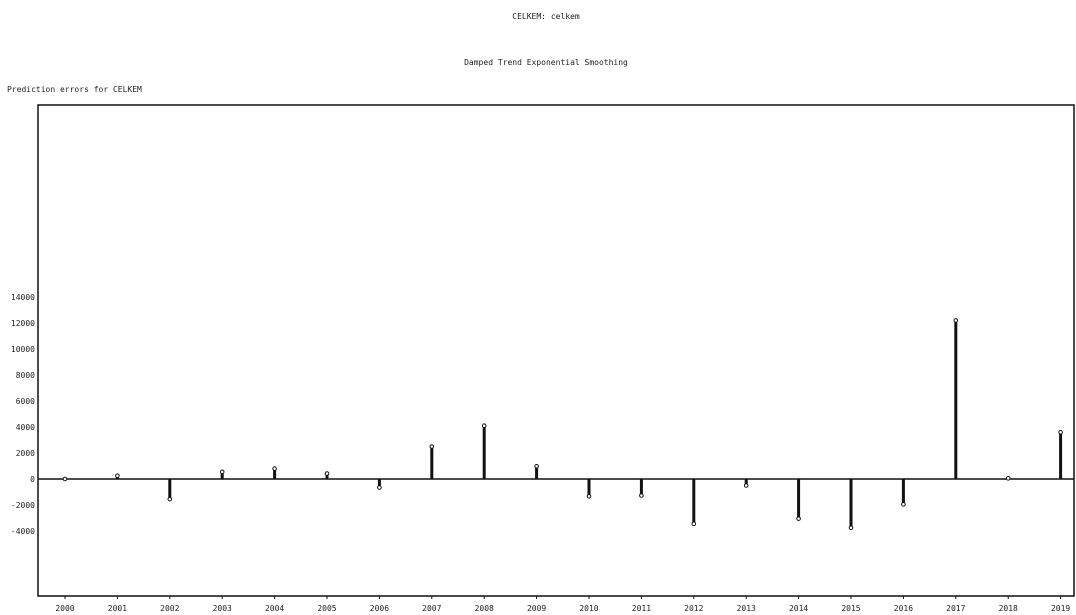 This screenshot has width=1076, height=615. What do you see at coordinates (275, 469) in the screenshot?
I see `error-point-2004` at bounding box center [275, 469].